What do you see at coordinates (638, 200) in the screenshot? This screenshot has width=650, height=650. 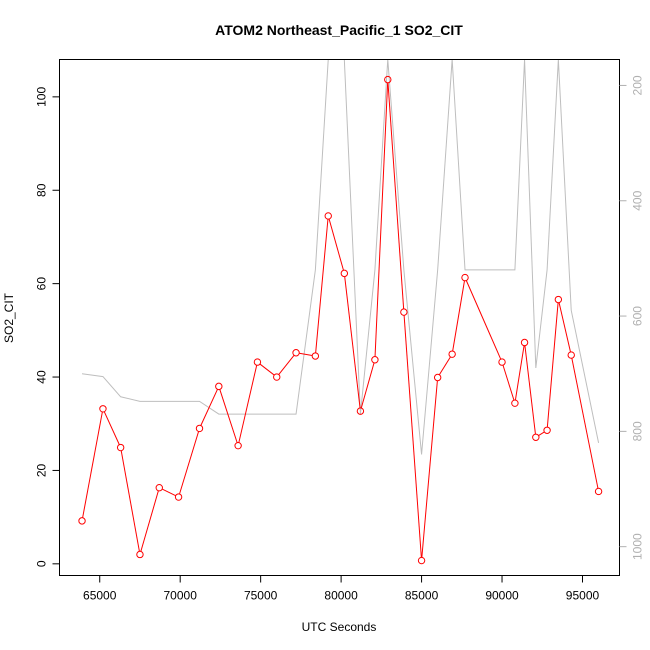 I see `y2-tick-label: 400` at bounding box center [638, 200].